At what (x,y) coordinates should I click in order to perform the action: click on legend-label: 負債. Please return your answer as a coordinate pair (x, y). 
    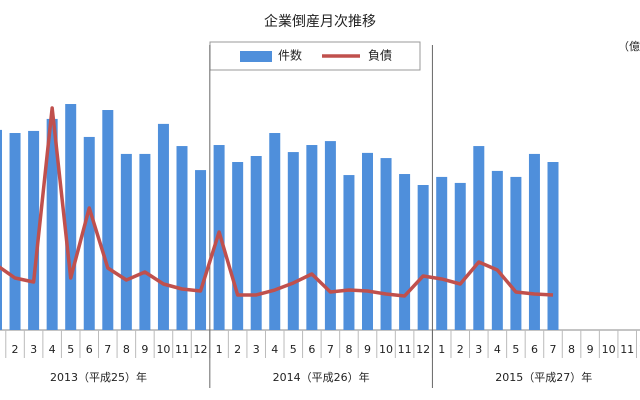
    Looking at the image, I should click on (380, 55).